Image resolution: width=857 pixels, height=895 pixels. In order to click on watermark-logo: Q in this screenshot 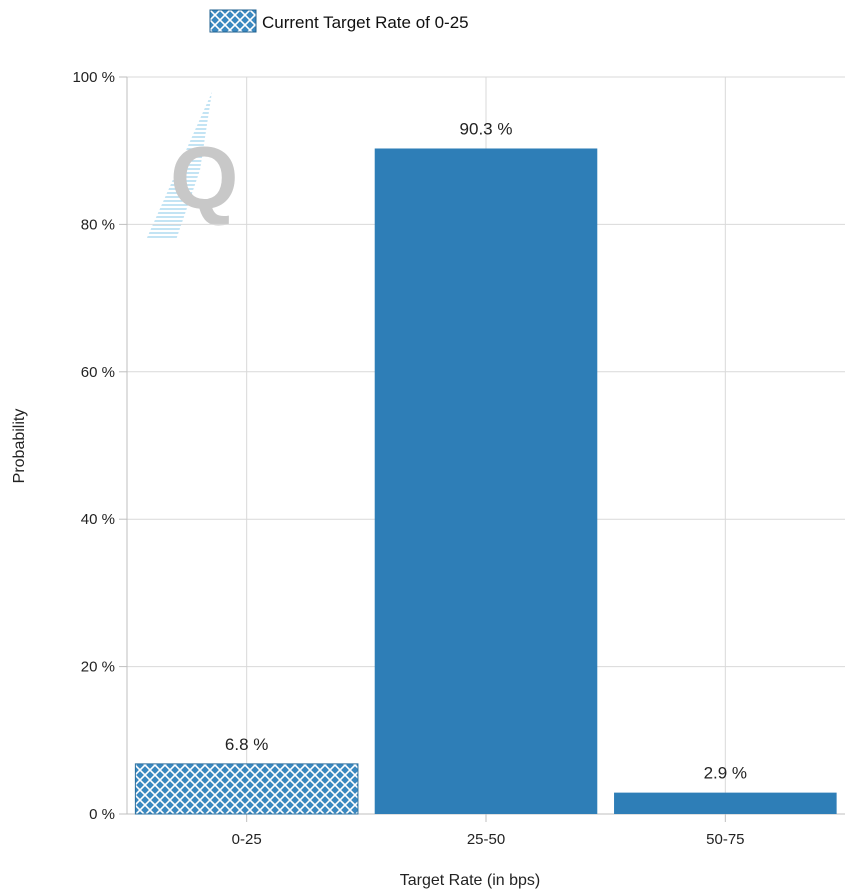, I will do `click(192, 166)`.